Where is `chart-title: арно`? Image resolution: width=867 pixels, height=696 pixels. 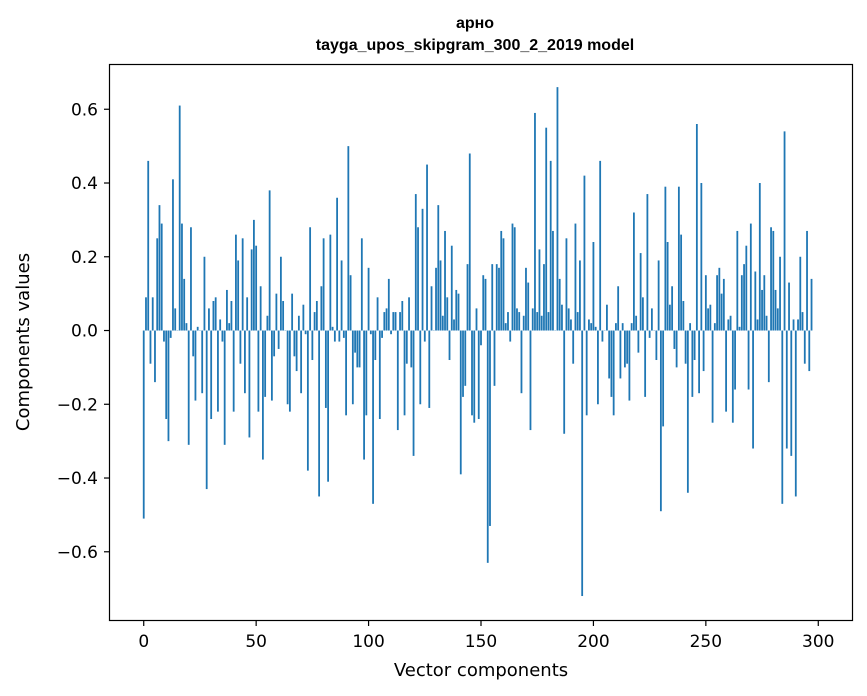
chart-title: арно is located at coordinates (475, 23).